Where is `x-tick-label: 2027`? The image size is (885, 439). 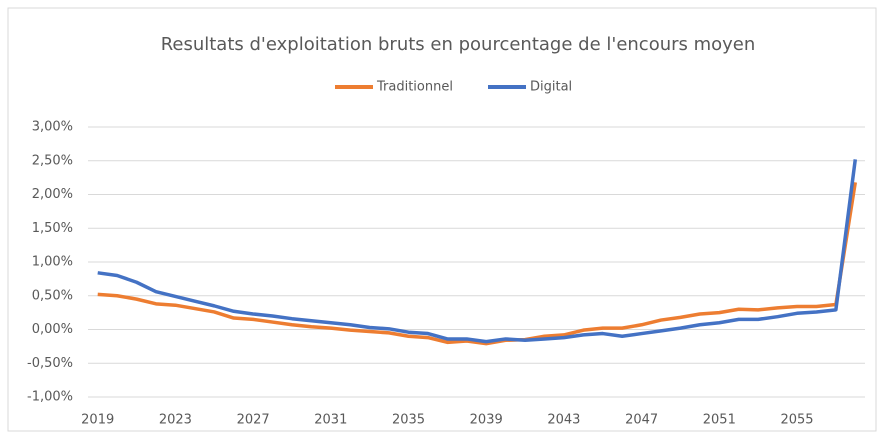
x-tick-label: 2027 is located at coordinates (253, 420).